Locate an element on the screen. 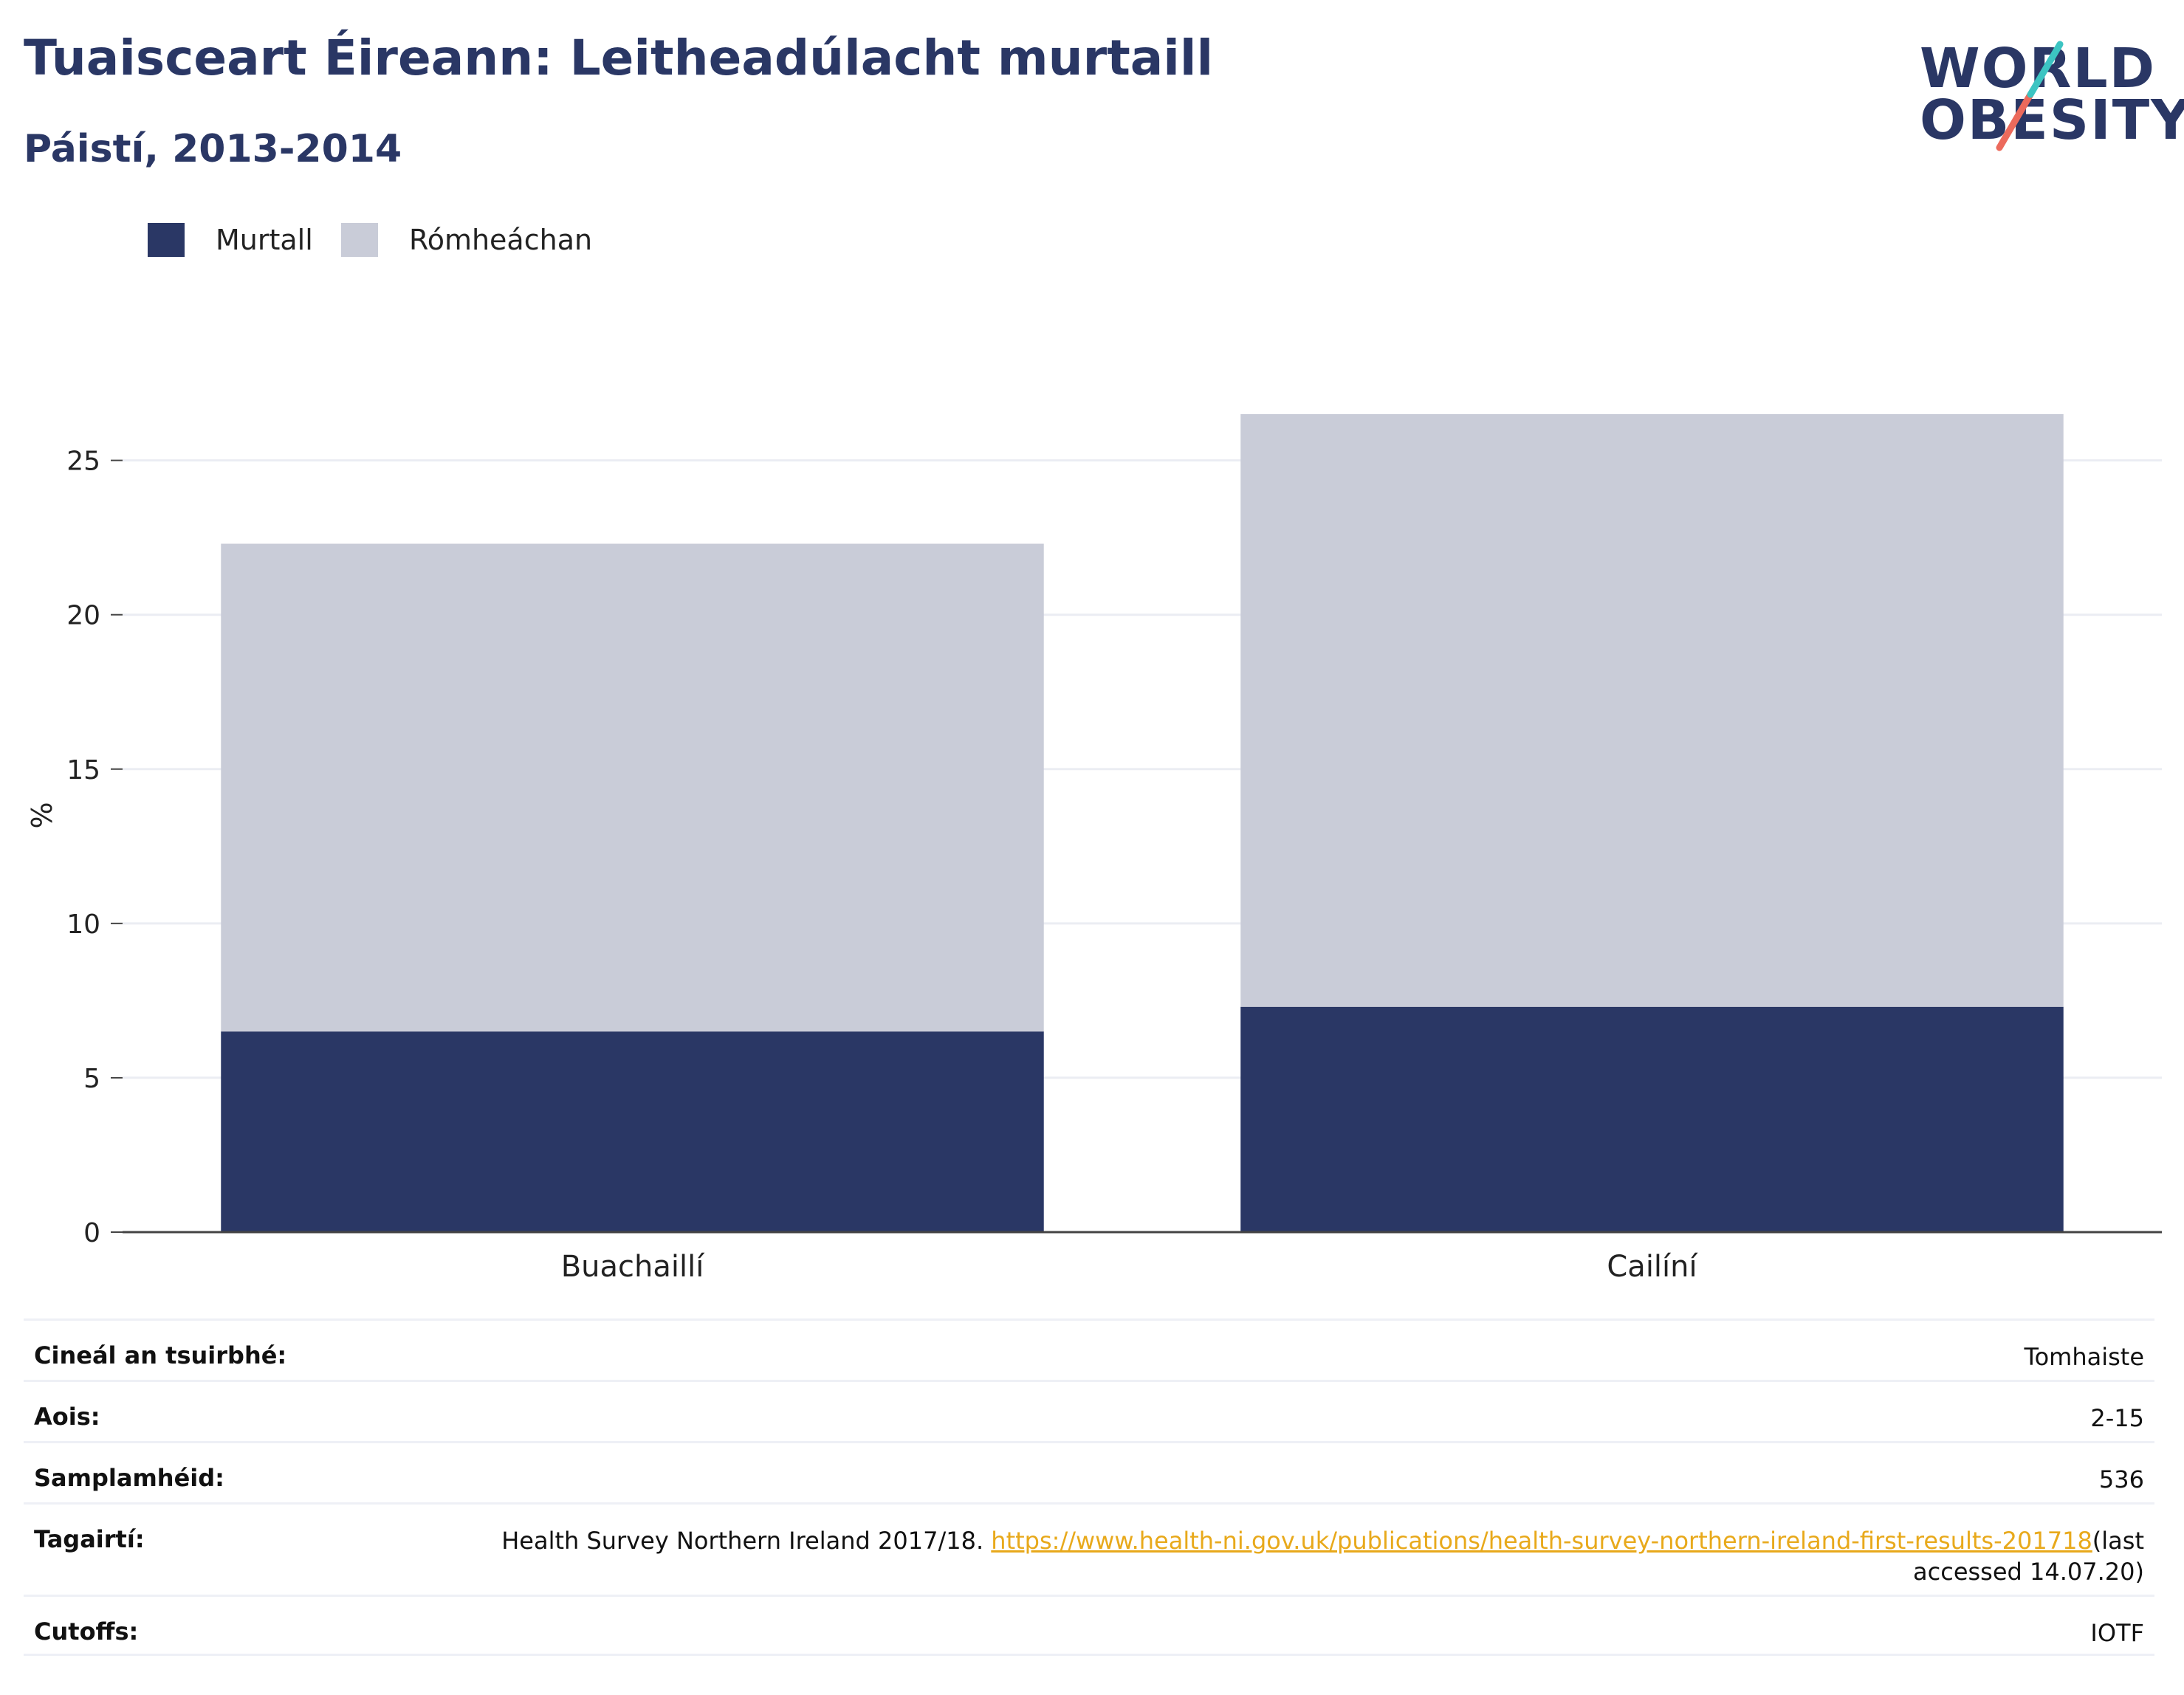 The width and height of the screenshot is (2184, 1695). x-tick-label: Buachaillí is located at coordinates (634, 1267).